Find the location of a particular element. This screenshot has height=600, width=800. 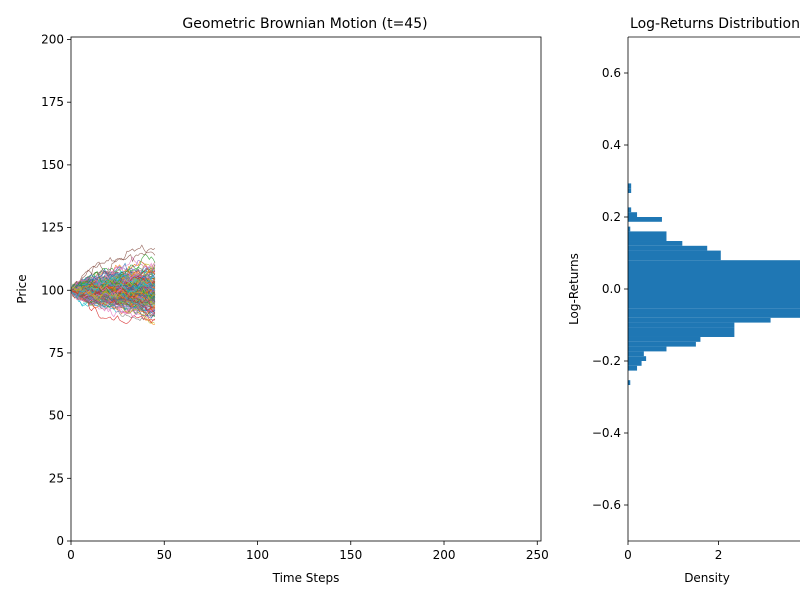

price-y-tick-label: 100 is located at coordinates (52, 290).